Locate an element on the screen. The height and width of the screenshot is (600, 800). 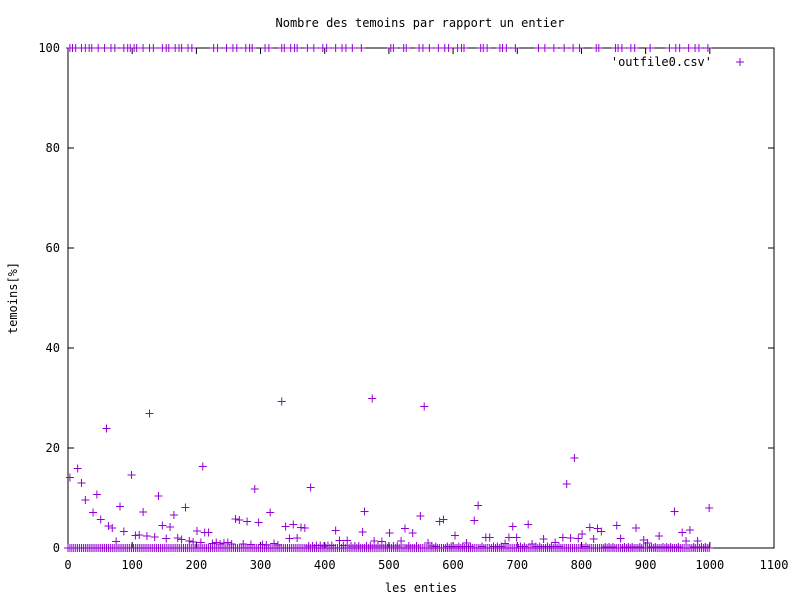
x-tick-label: 1100 is located at coordinates (774, 565).